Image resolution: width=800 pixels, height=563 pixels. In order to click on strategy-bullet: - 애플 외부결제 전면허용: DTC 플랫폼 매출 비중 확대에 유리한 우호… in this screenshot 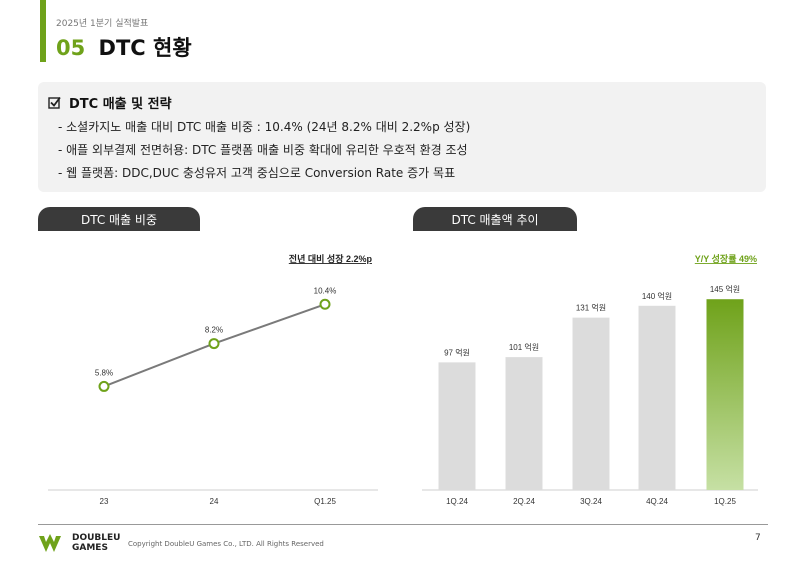, I will do `click(263, 150)`.